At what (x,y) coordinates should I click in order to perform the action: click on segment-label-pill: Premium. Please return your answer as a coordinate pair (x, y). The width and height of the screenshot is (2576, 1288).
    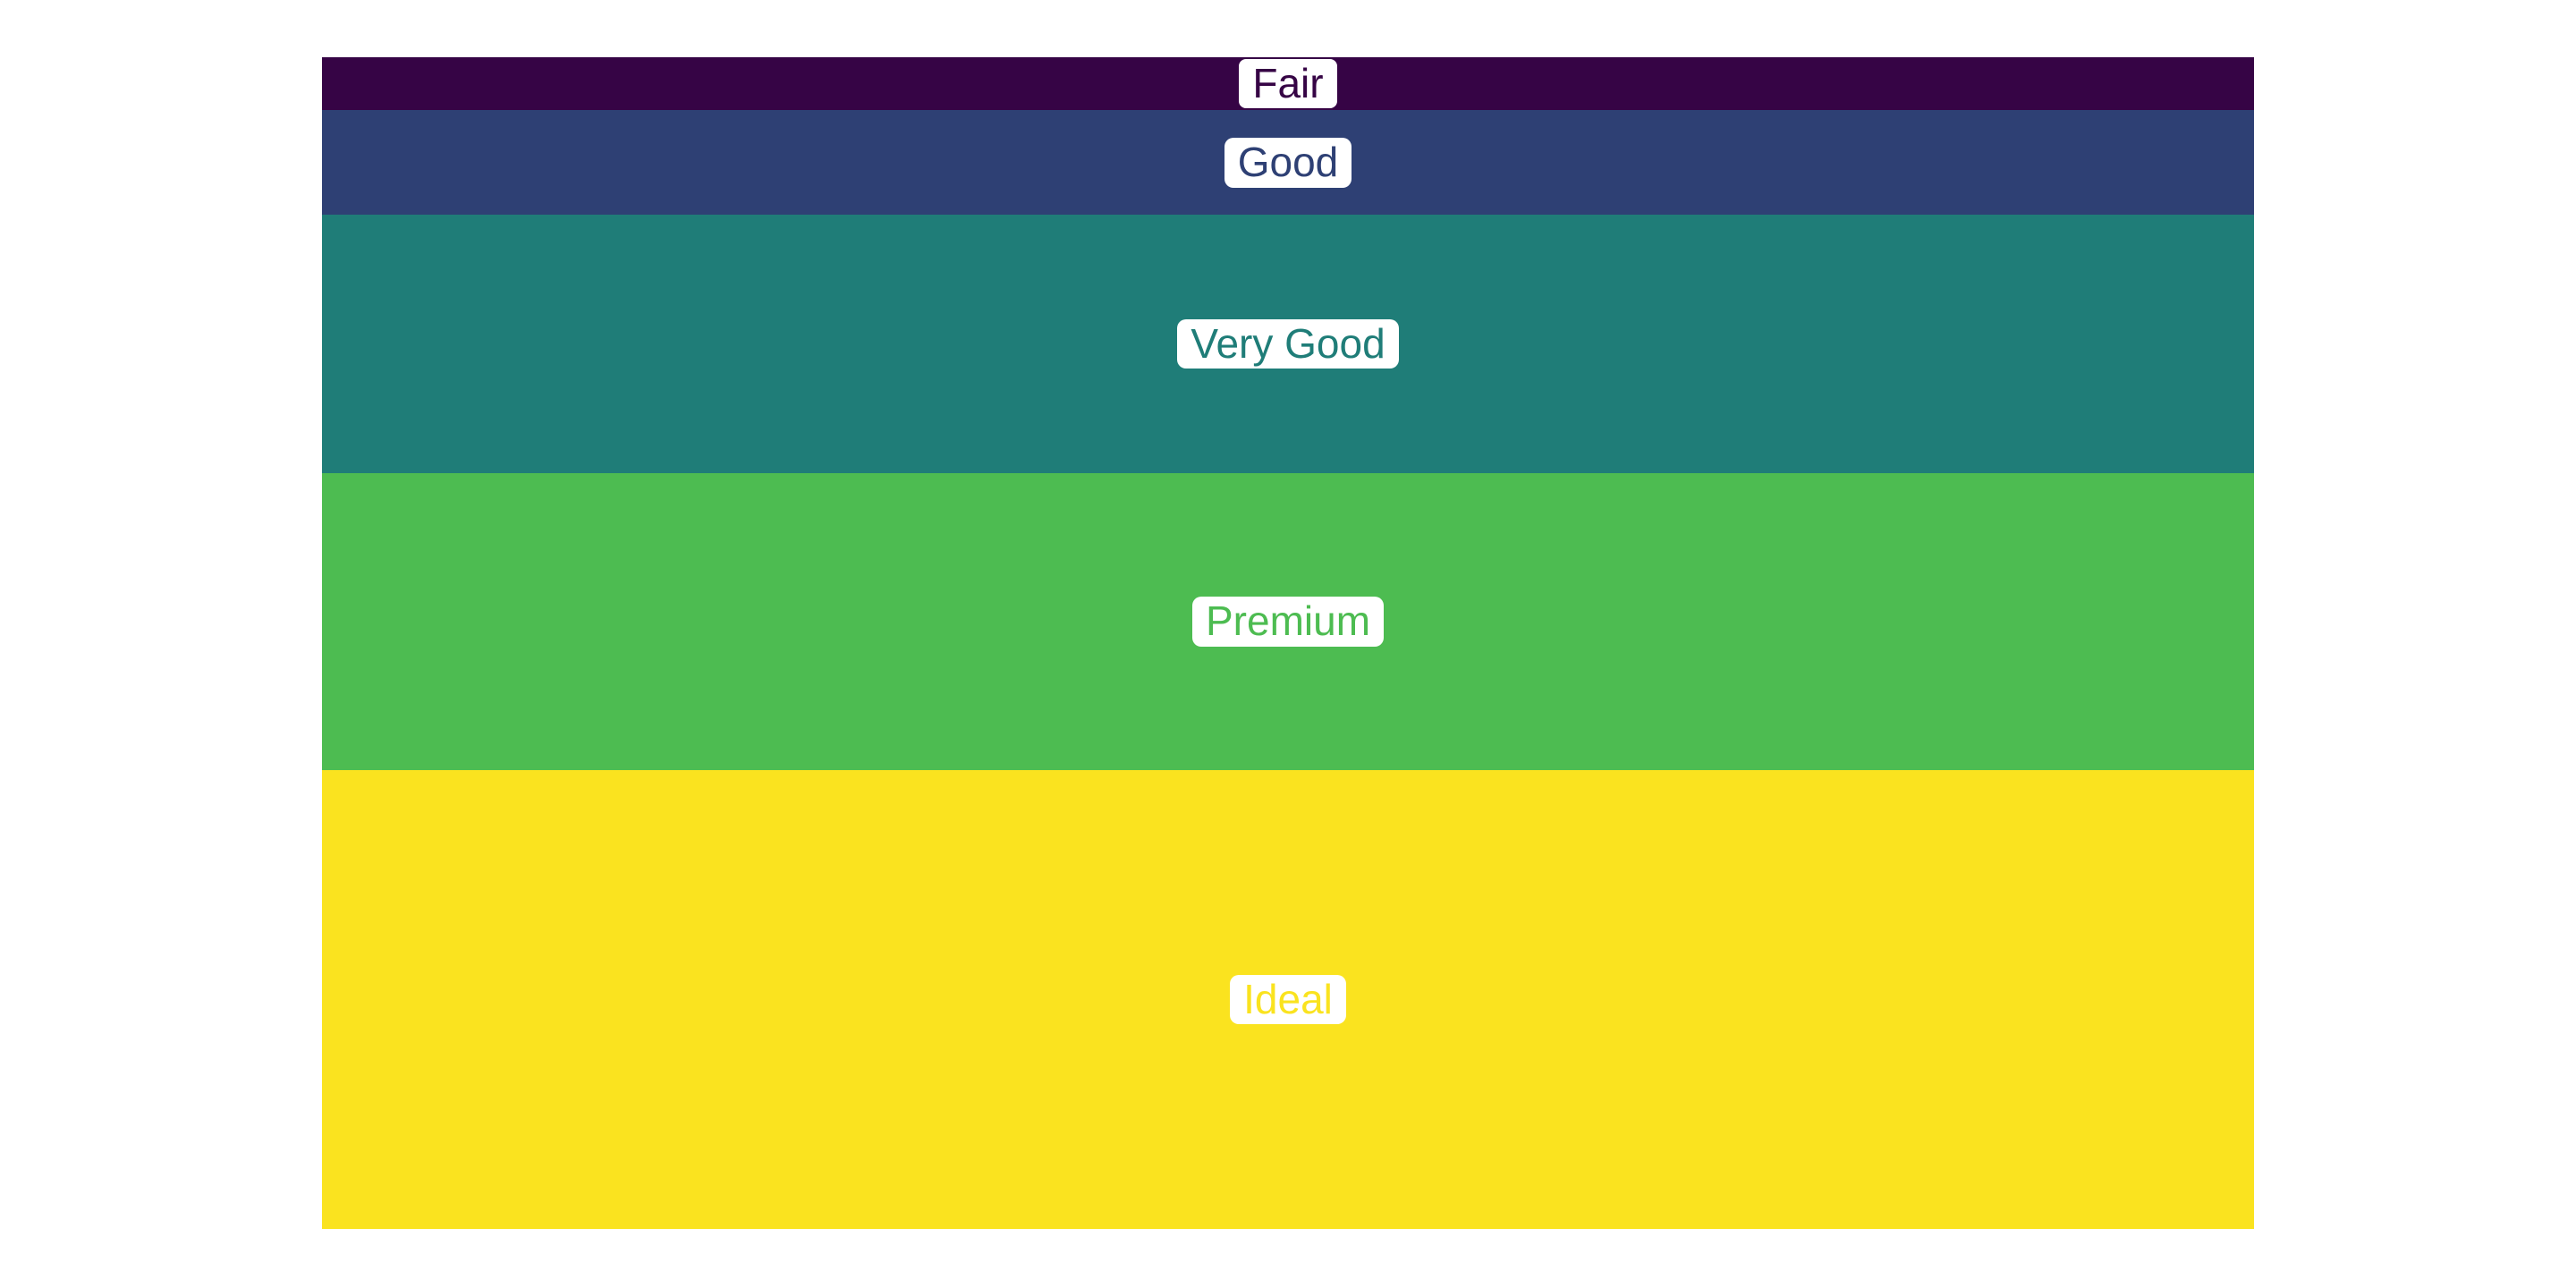
    Looking at the image, I should click on (1288, 622).